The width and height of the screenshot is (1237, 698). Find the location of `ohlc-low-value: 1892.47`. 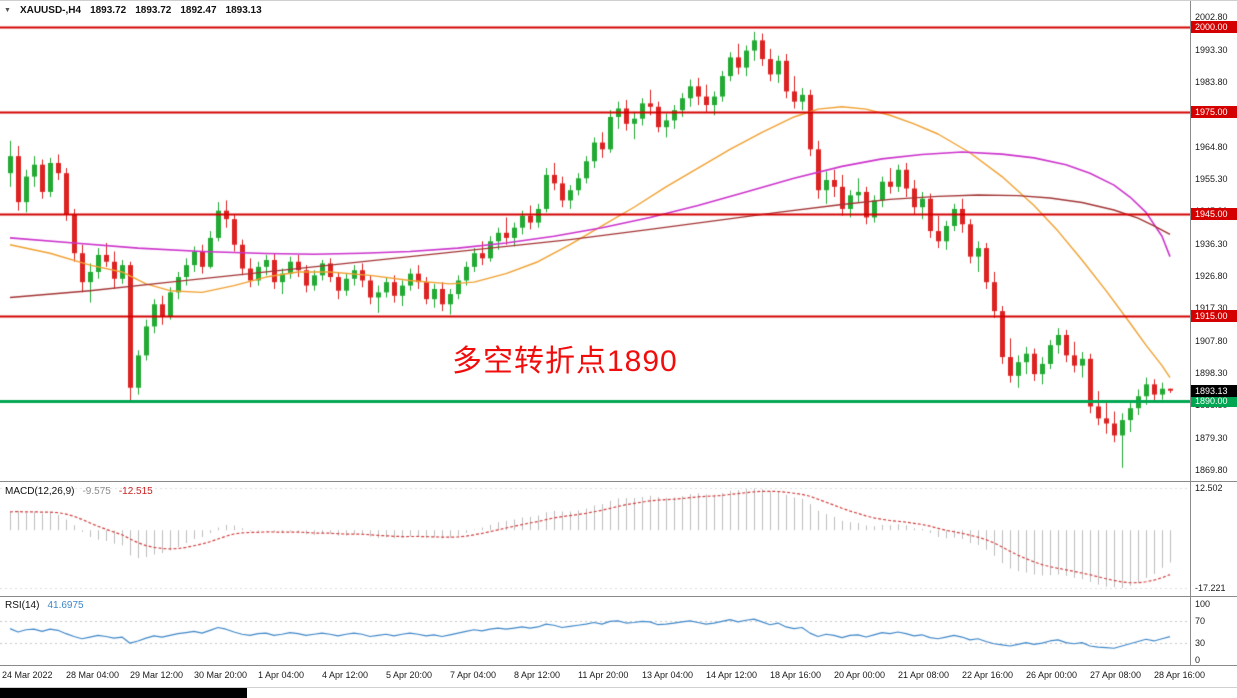

ohlc-low-value: 1892.47 is located at coordinates (198, 10).